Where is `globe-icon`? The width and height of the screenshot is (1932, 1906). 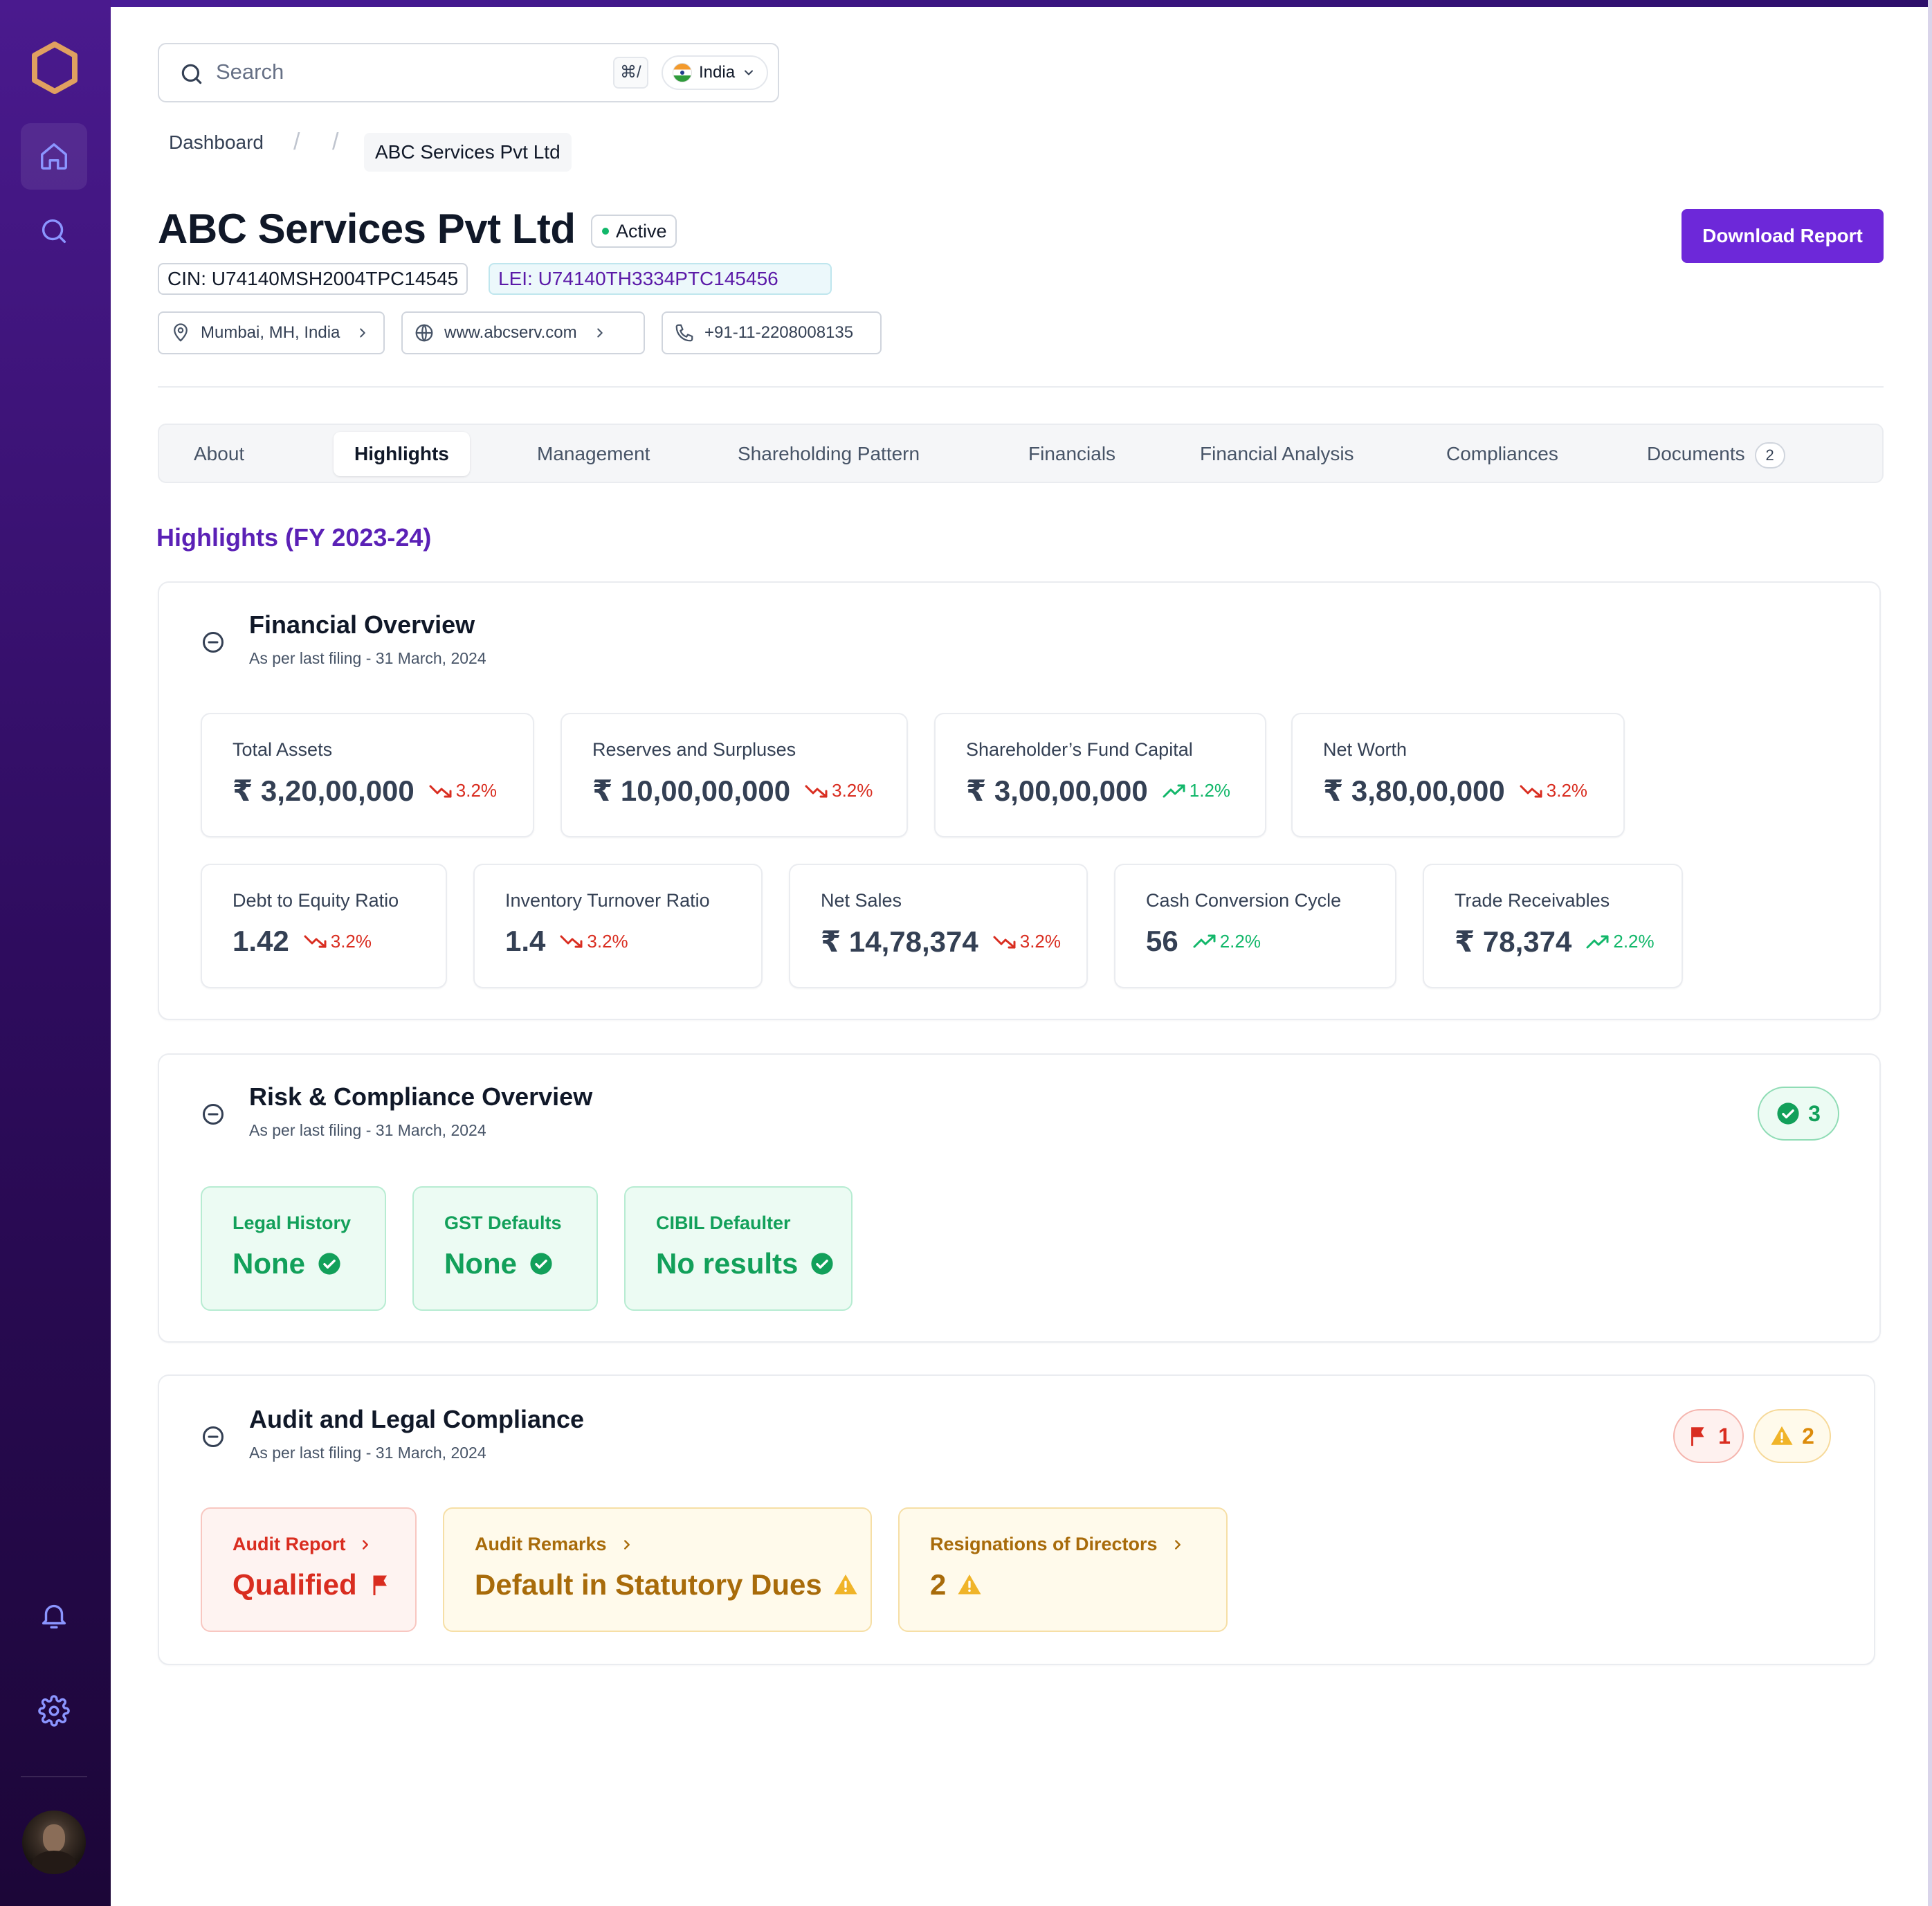 globe-icon is located at coordinates (424, 333).